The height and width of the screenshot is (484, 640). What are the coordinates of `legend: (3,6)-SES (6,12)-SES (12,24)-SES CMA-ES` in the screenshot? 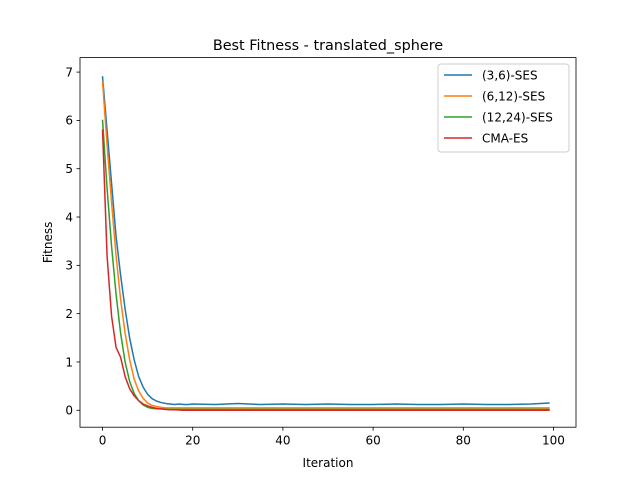 It's located at (503, 108).